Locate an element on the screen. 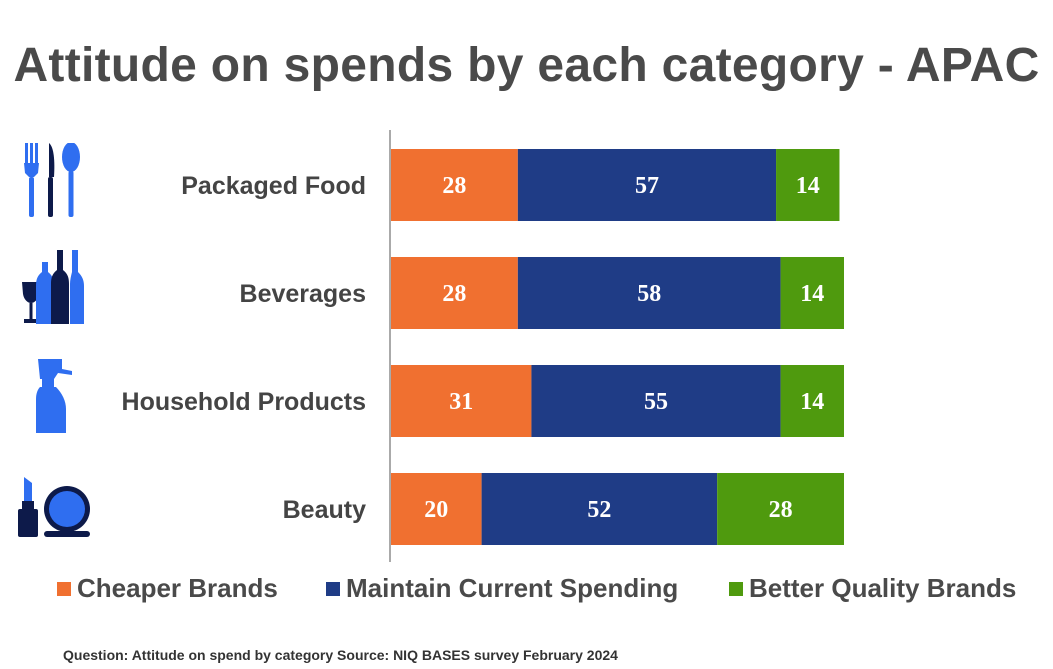  data-label-better-packaged-food: 14 is located at coordinates (808, 186).